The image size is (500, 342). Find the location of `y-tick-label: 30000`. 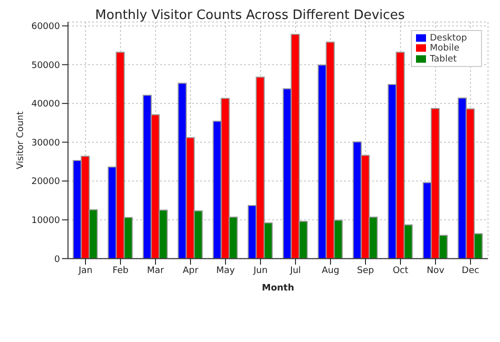

y-tick-label: 30000 is located at coordinates (45, 143).